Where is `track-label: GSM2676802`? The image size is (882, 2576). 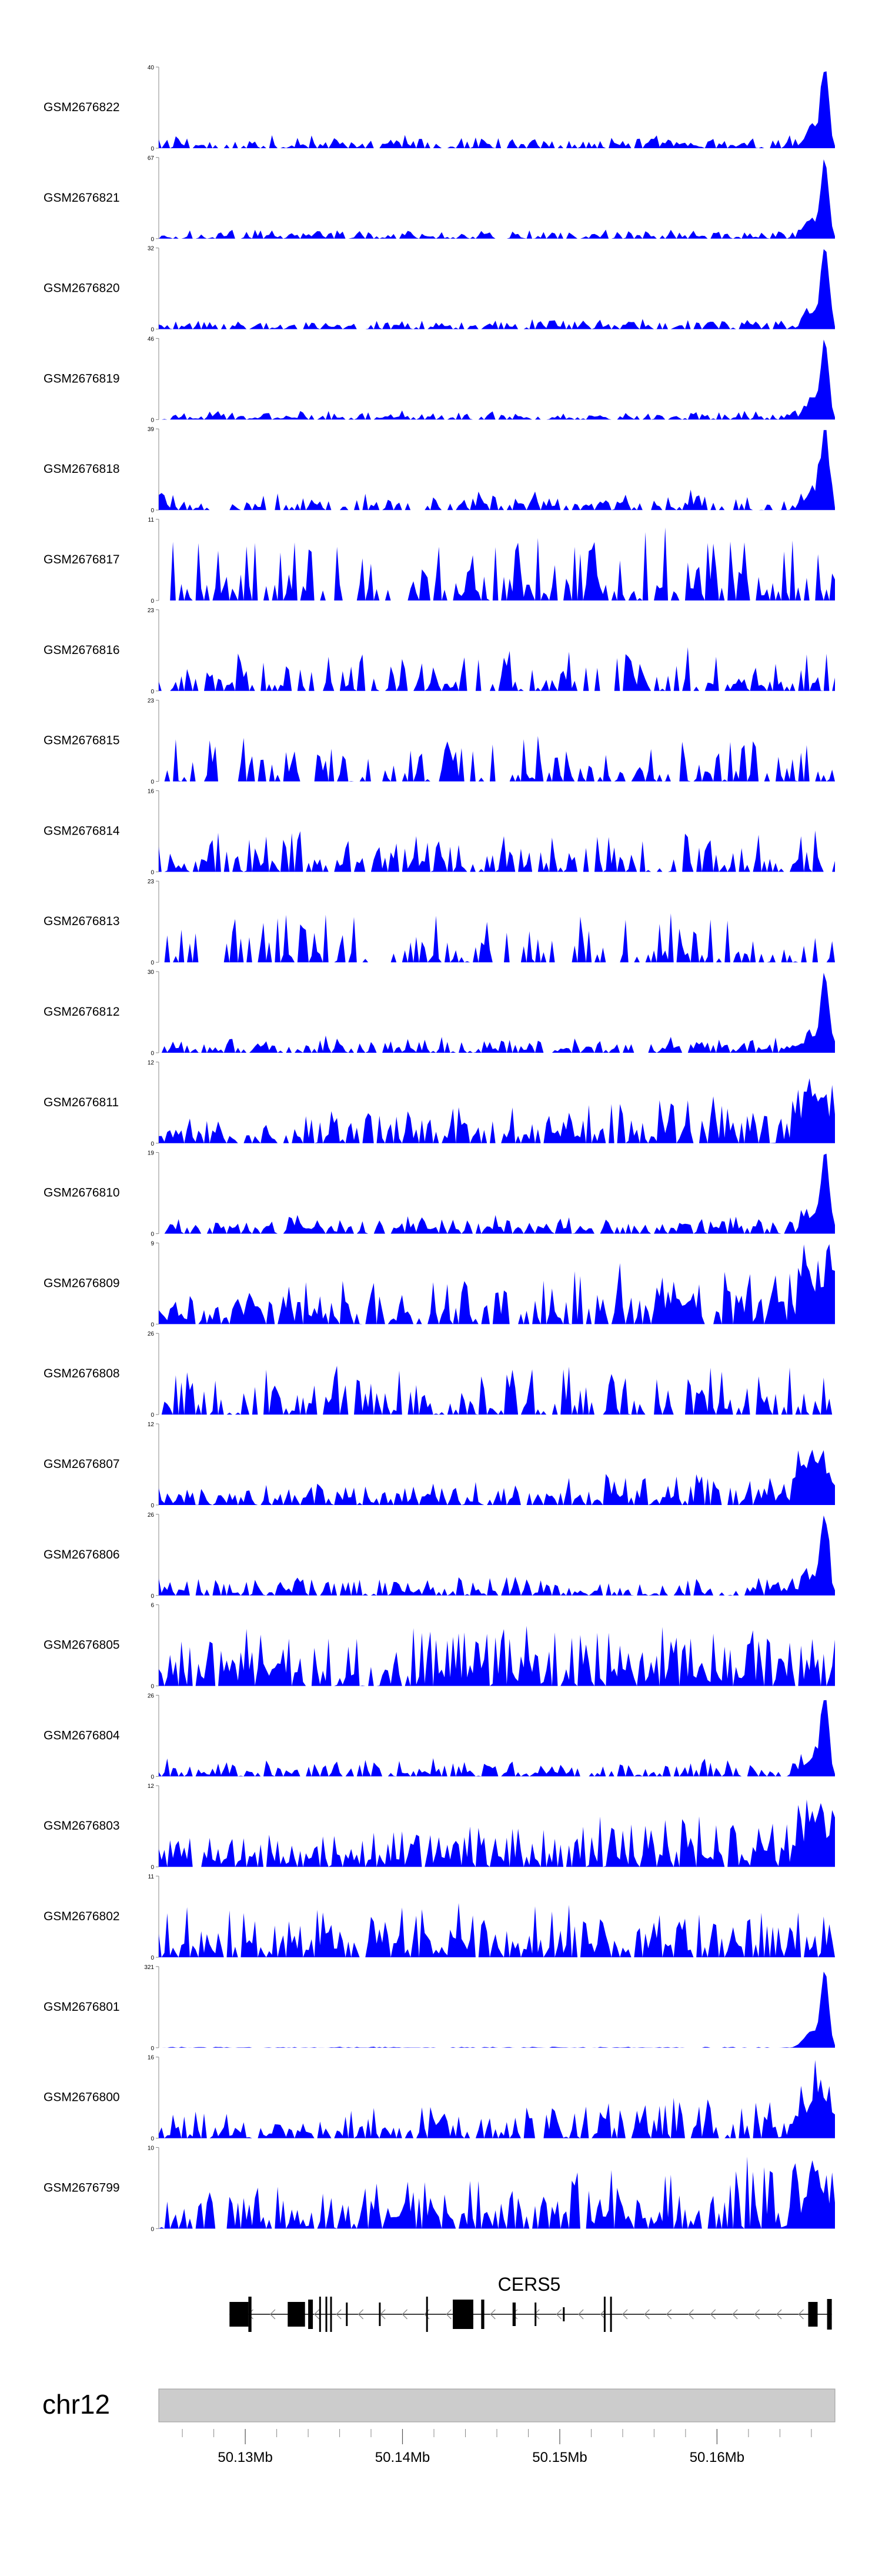
track-label: GSM2676802 is located at coordinates (82, 1916).